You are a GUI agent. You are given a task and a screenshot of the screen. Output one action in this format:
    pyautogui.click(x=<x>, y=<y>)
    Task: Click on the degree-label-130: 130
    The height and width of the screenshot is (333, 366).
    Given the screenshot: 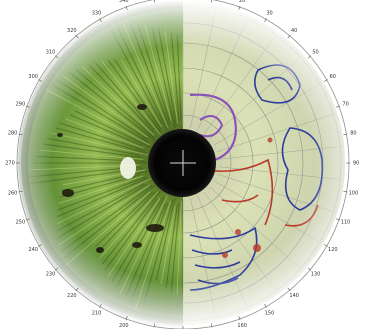 What is the action you would take?
    pyautogui.click(x=316, y=275)
    